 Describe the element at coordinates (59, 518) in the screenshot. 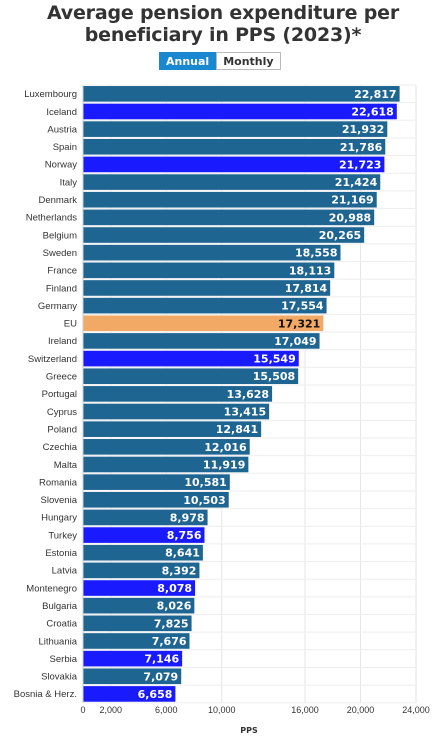

I see `category-label: Hungary` at that location.